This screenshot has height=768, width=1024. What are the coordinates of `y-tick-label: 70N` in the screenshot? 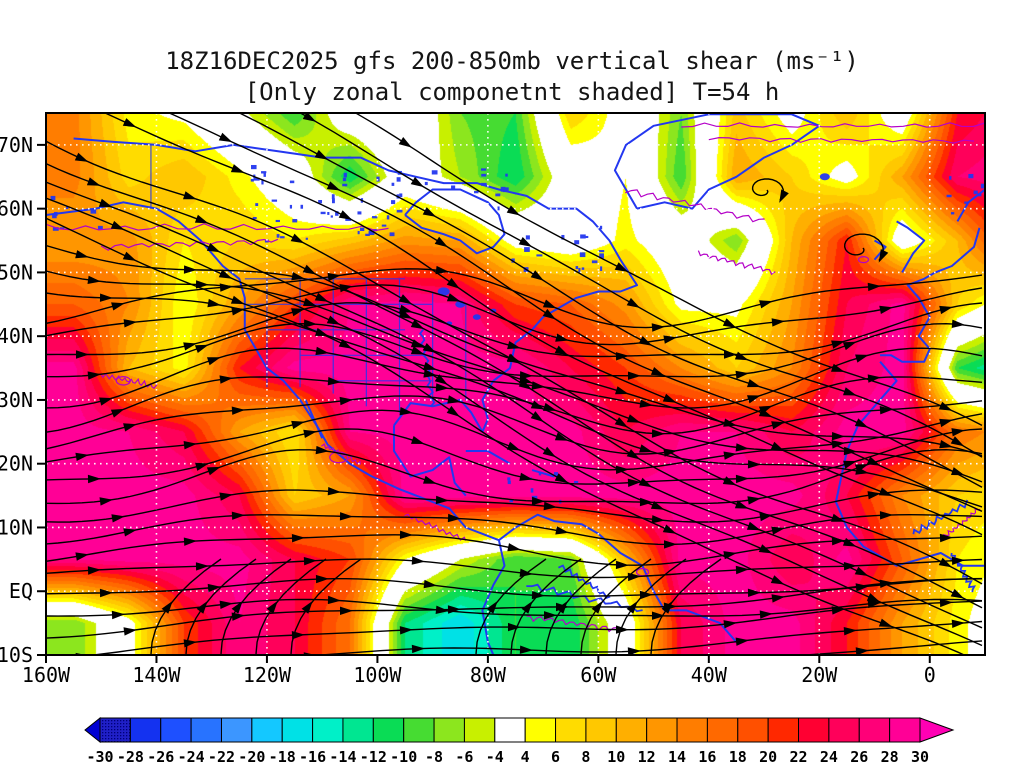 It's located at (16, 145).